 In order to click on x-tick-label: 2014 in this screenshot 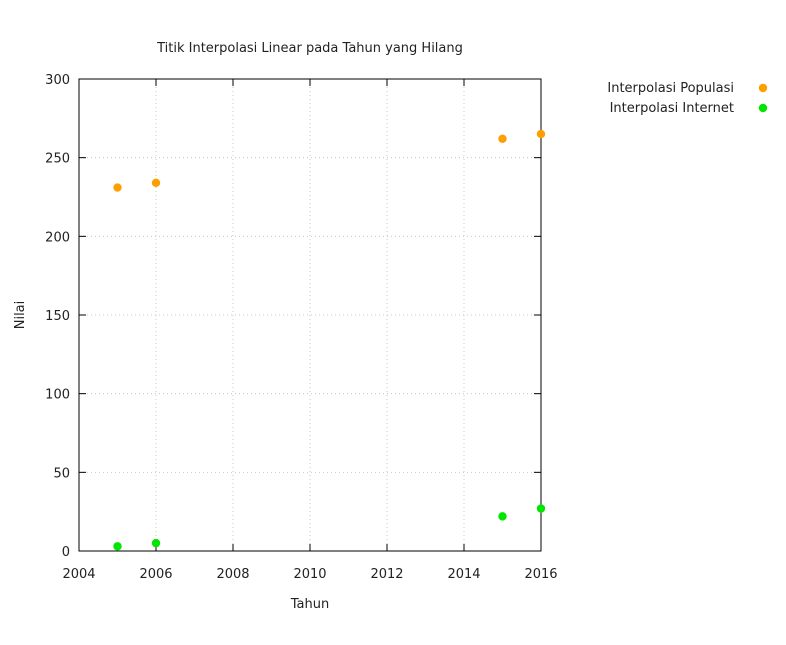, I will do `click(463, 574)`.